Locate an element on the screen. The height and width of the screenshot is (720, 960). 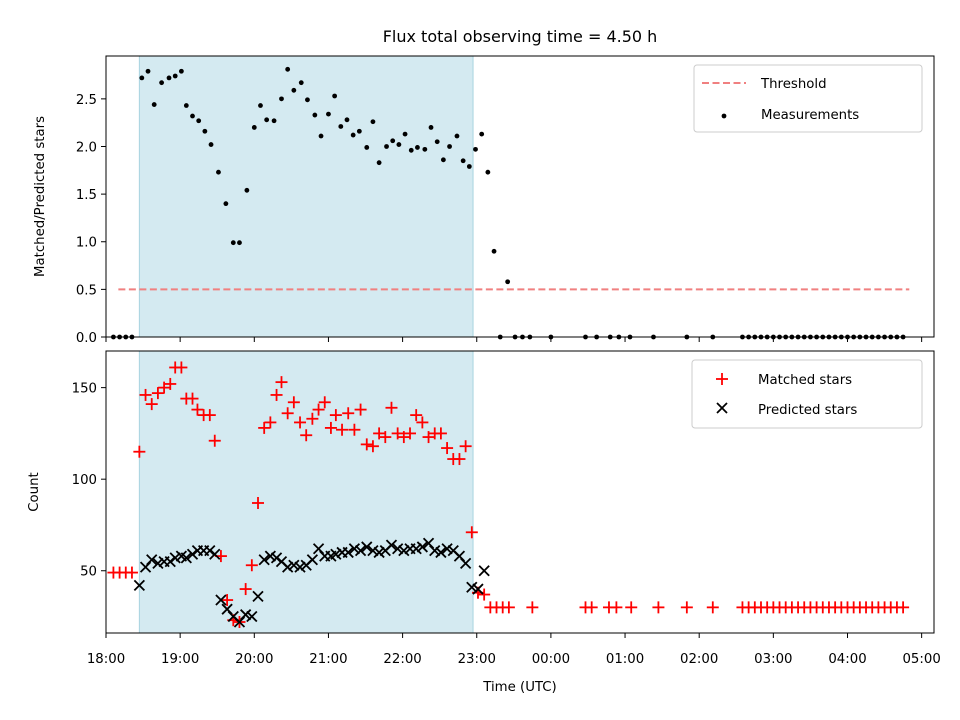
x-tick-label: 21:00 is located at coordinates (328, 659).